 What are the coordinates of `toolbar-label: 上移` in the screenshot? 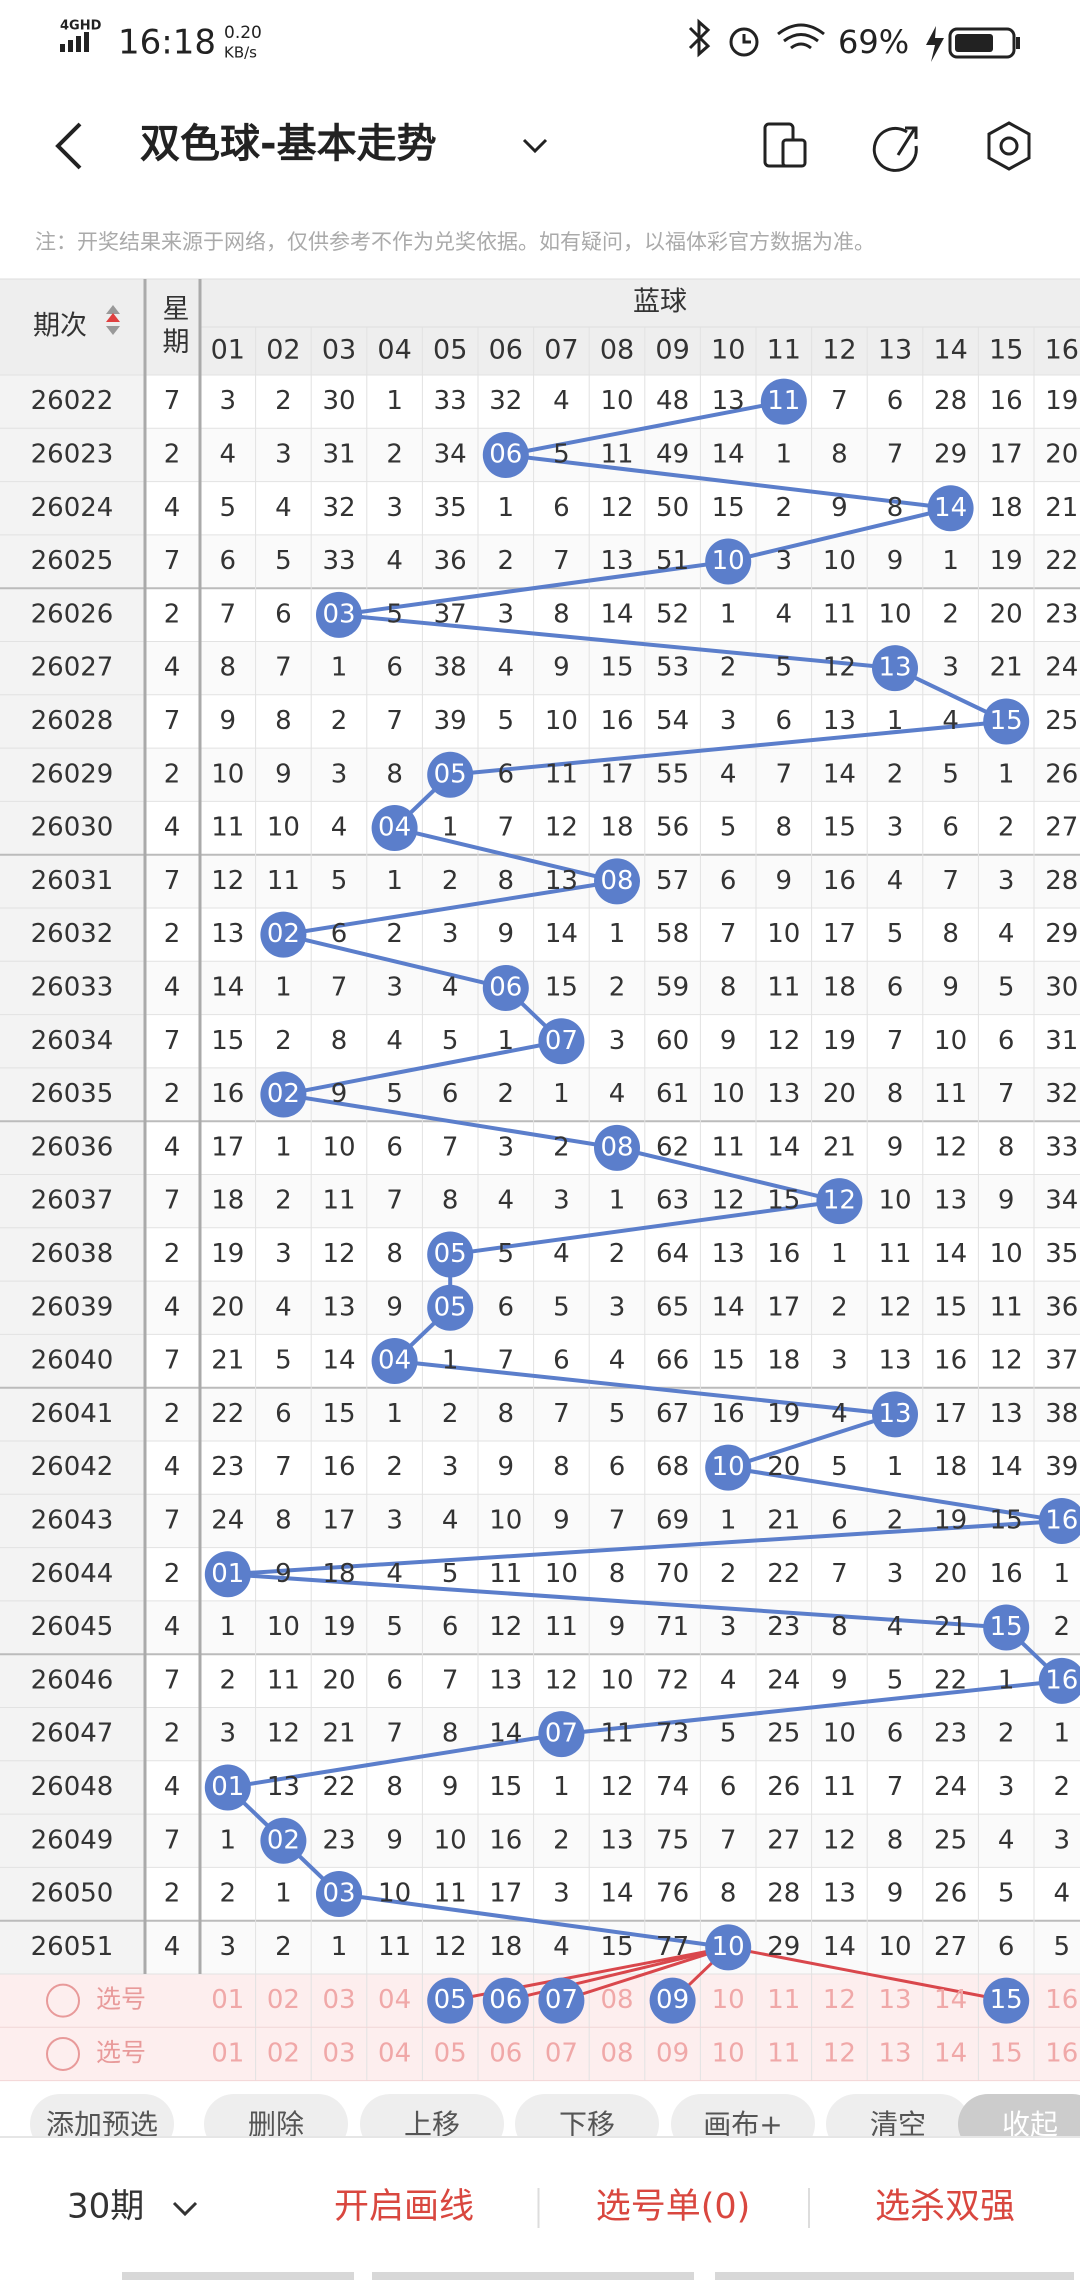 It's located at (432, 2124).